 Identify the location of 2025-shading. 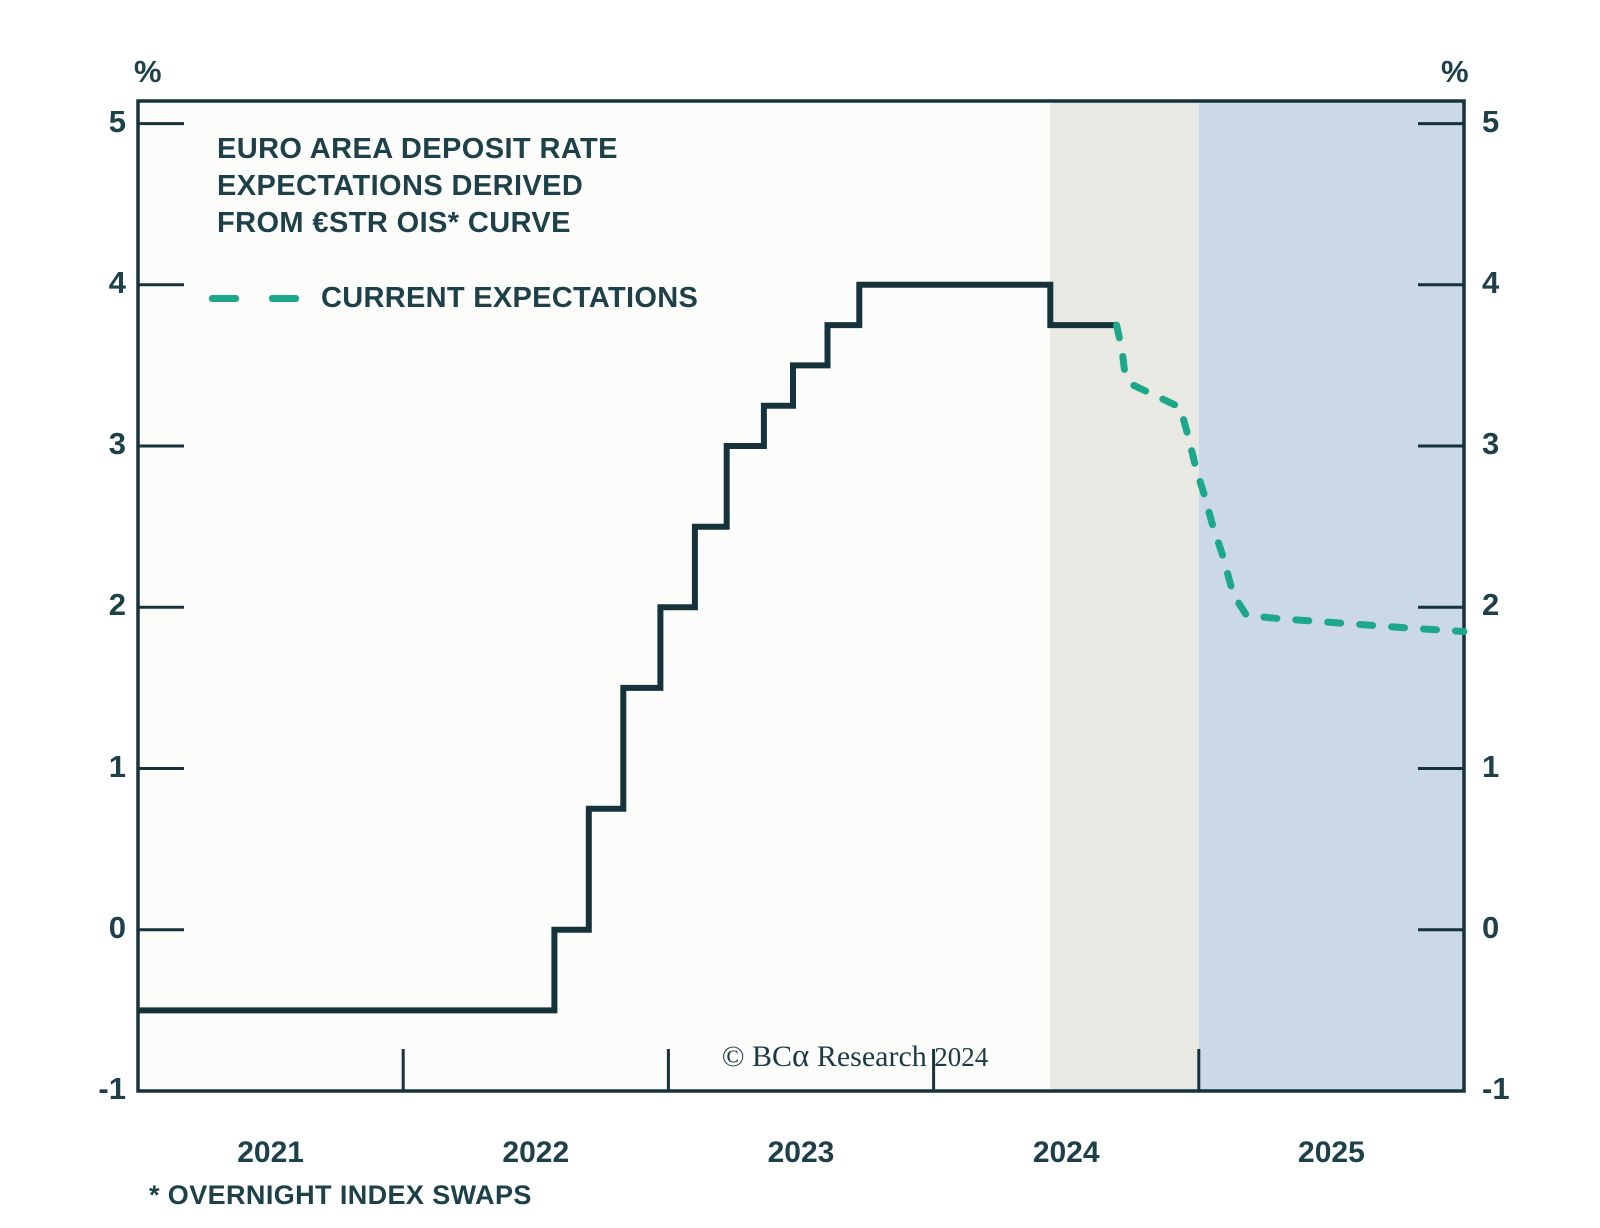
(1331, 596).